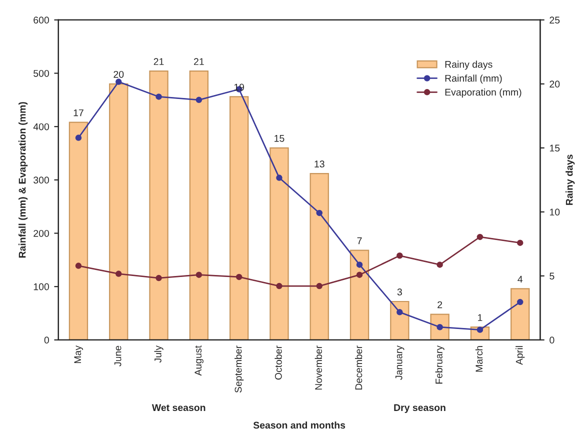  I want to click on x-tick-label: May, so click(79, 354).